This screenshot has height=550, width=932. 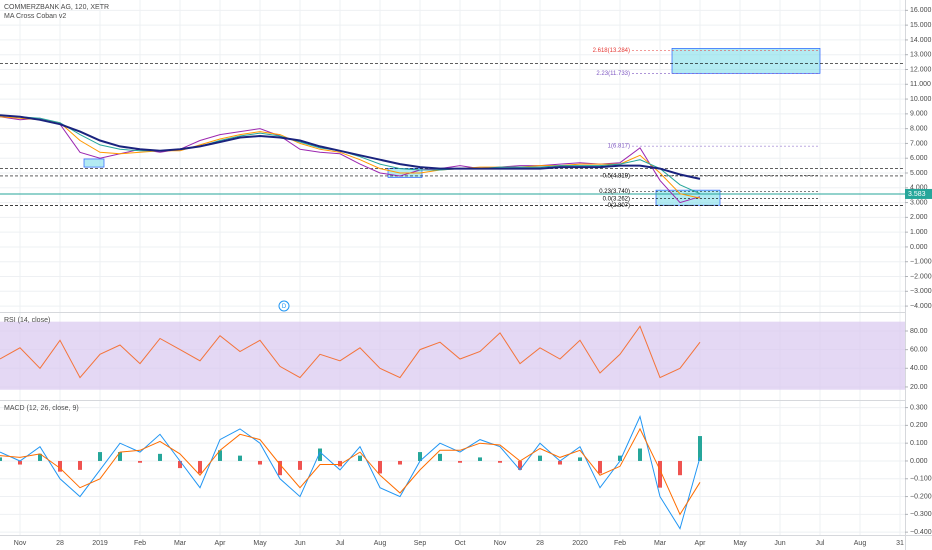 I want to click on y-tick-label: 16.000, so click(x=921, y=10).